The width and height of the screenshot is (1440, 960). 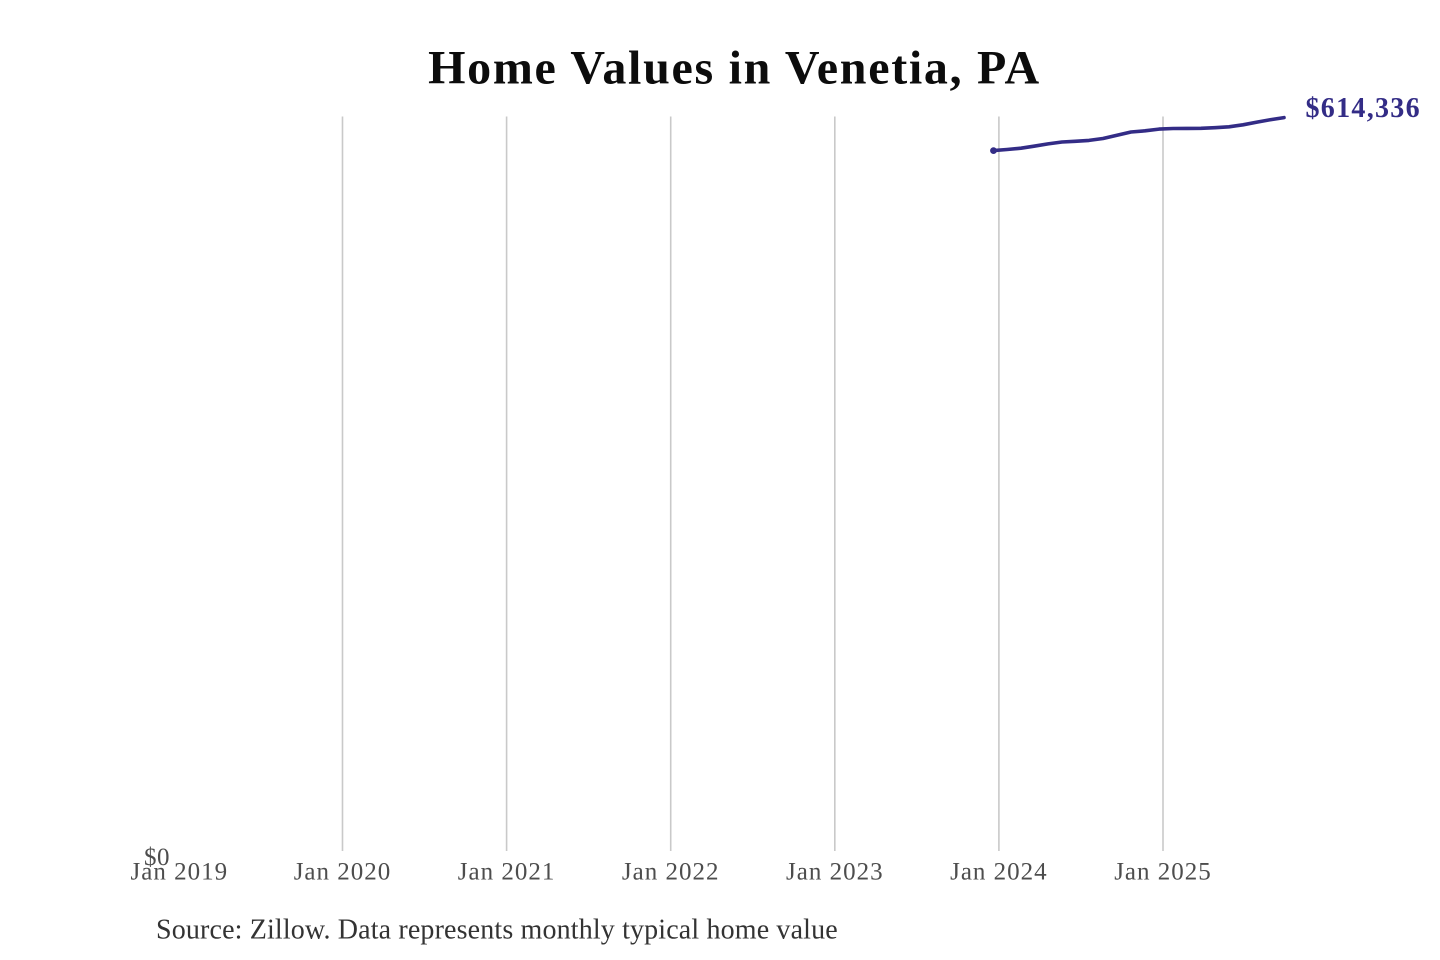 What do you see at coordinates (671, 872) in the screenshot?
I see `svg-text: Jan 2022` at bounding box center [671, 872].